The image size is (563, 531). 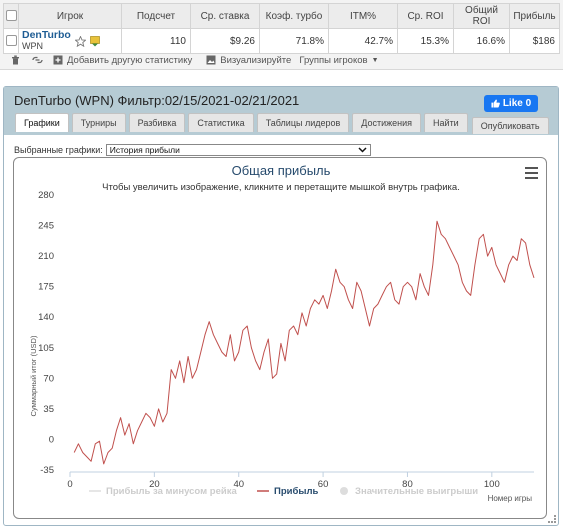 I want to click on select-all-cell, so click(x=11, y=16).